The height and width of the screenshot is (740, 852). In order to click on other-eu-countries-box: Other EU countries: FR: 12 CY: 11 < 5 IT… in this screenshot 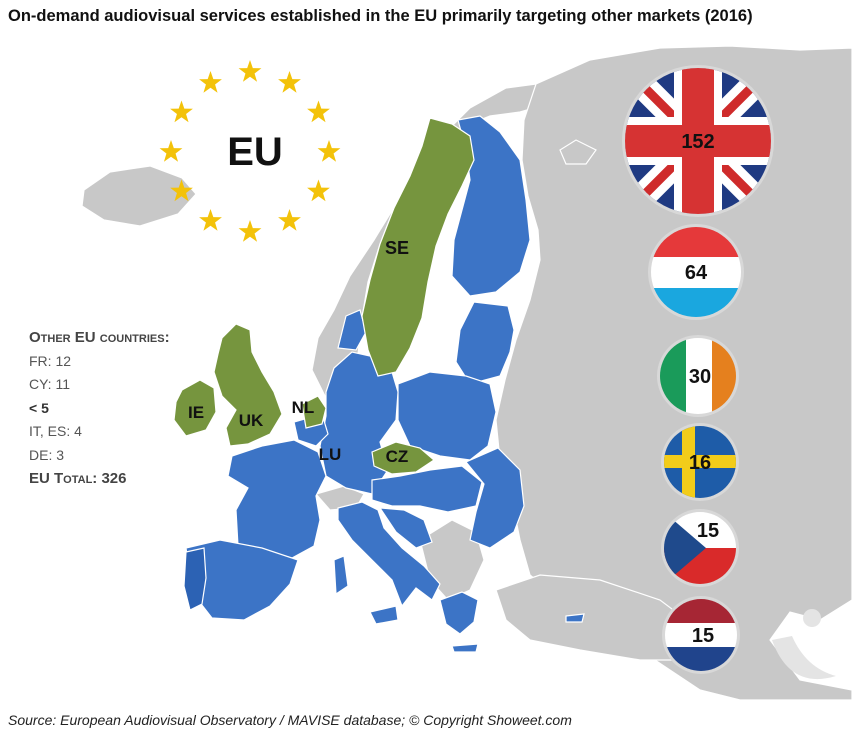, I will do `click(99, 408)`.